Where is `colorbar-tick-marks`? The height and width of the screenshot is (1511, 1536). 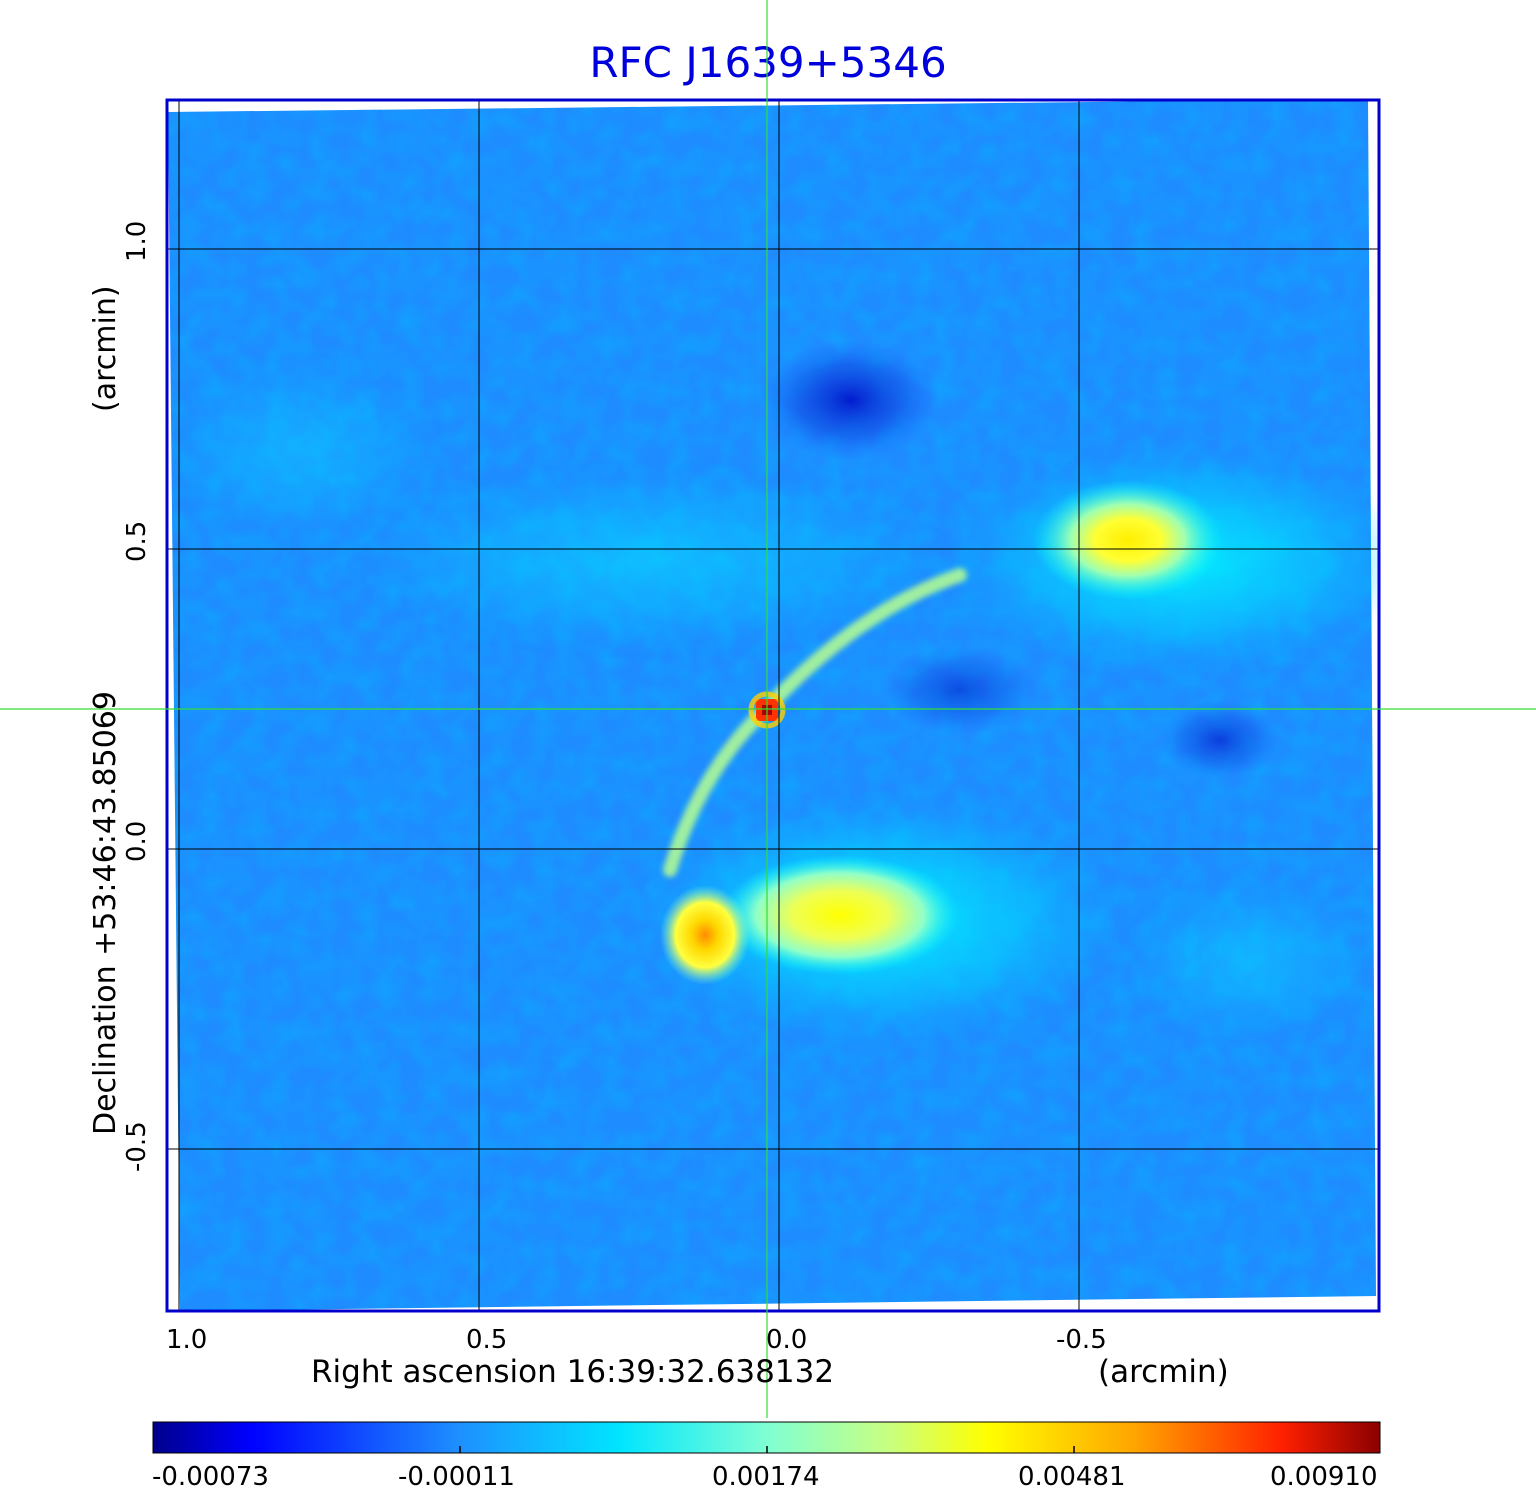 colorbar-tick-marks is located at coordinates (767, 1449).